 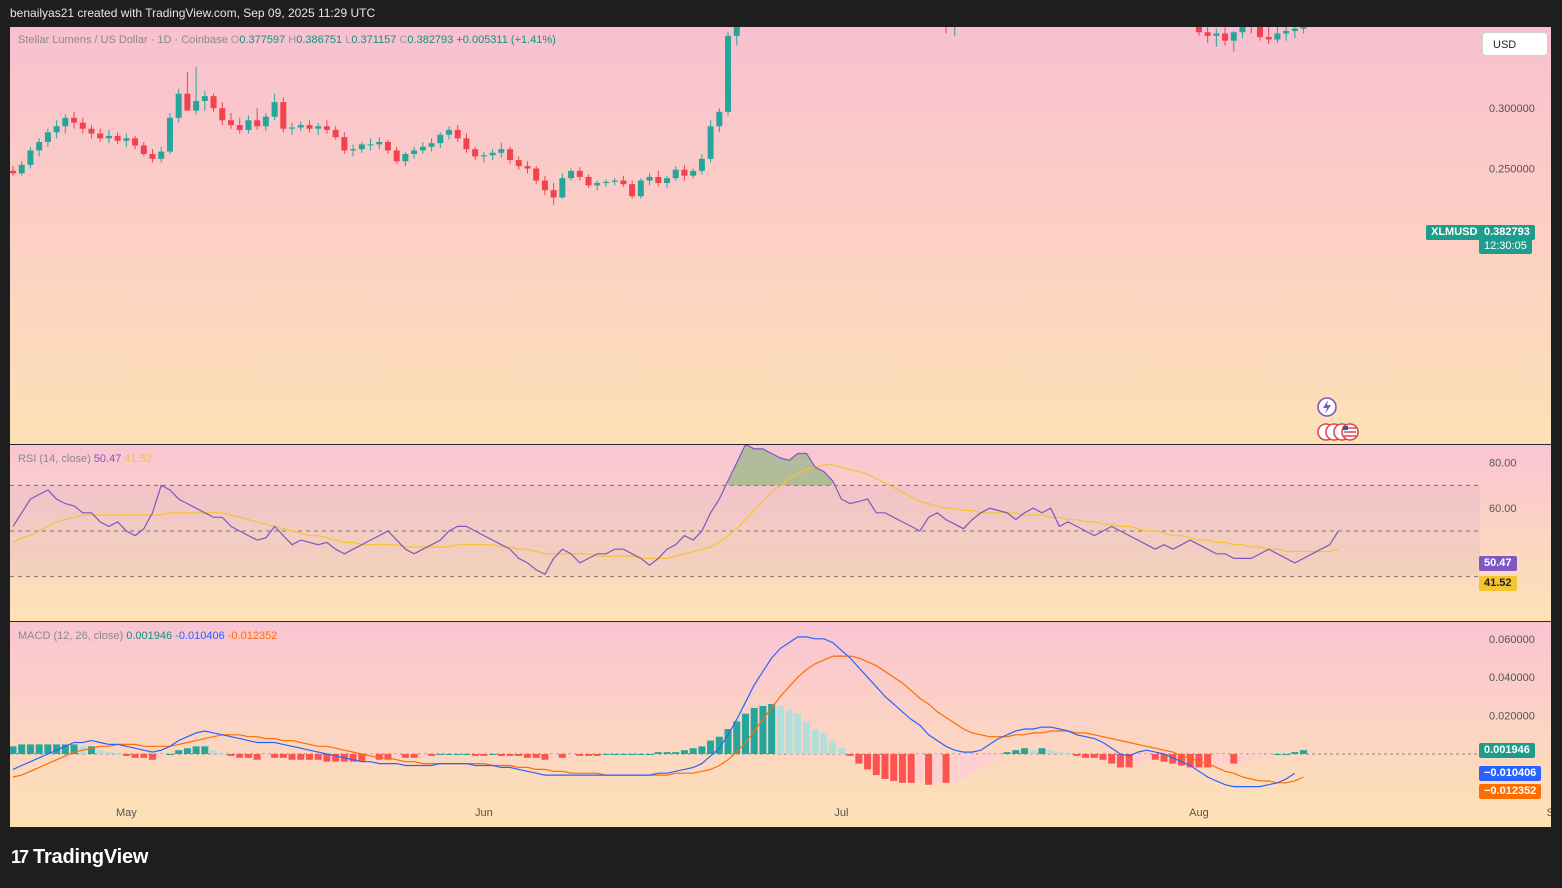 I want to click on lightning-icon, so click(x=1327, y=407).